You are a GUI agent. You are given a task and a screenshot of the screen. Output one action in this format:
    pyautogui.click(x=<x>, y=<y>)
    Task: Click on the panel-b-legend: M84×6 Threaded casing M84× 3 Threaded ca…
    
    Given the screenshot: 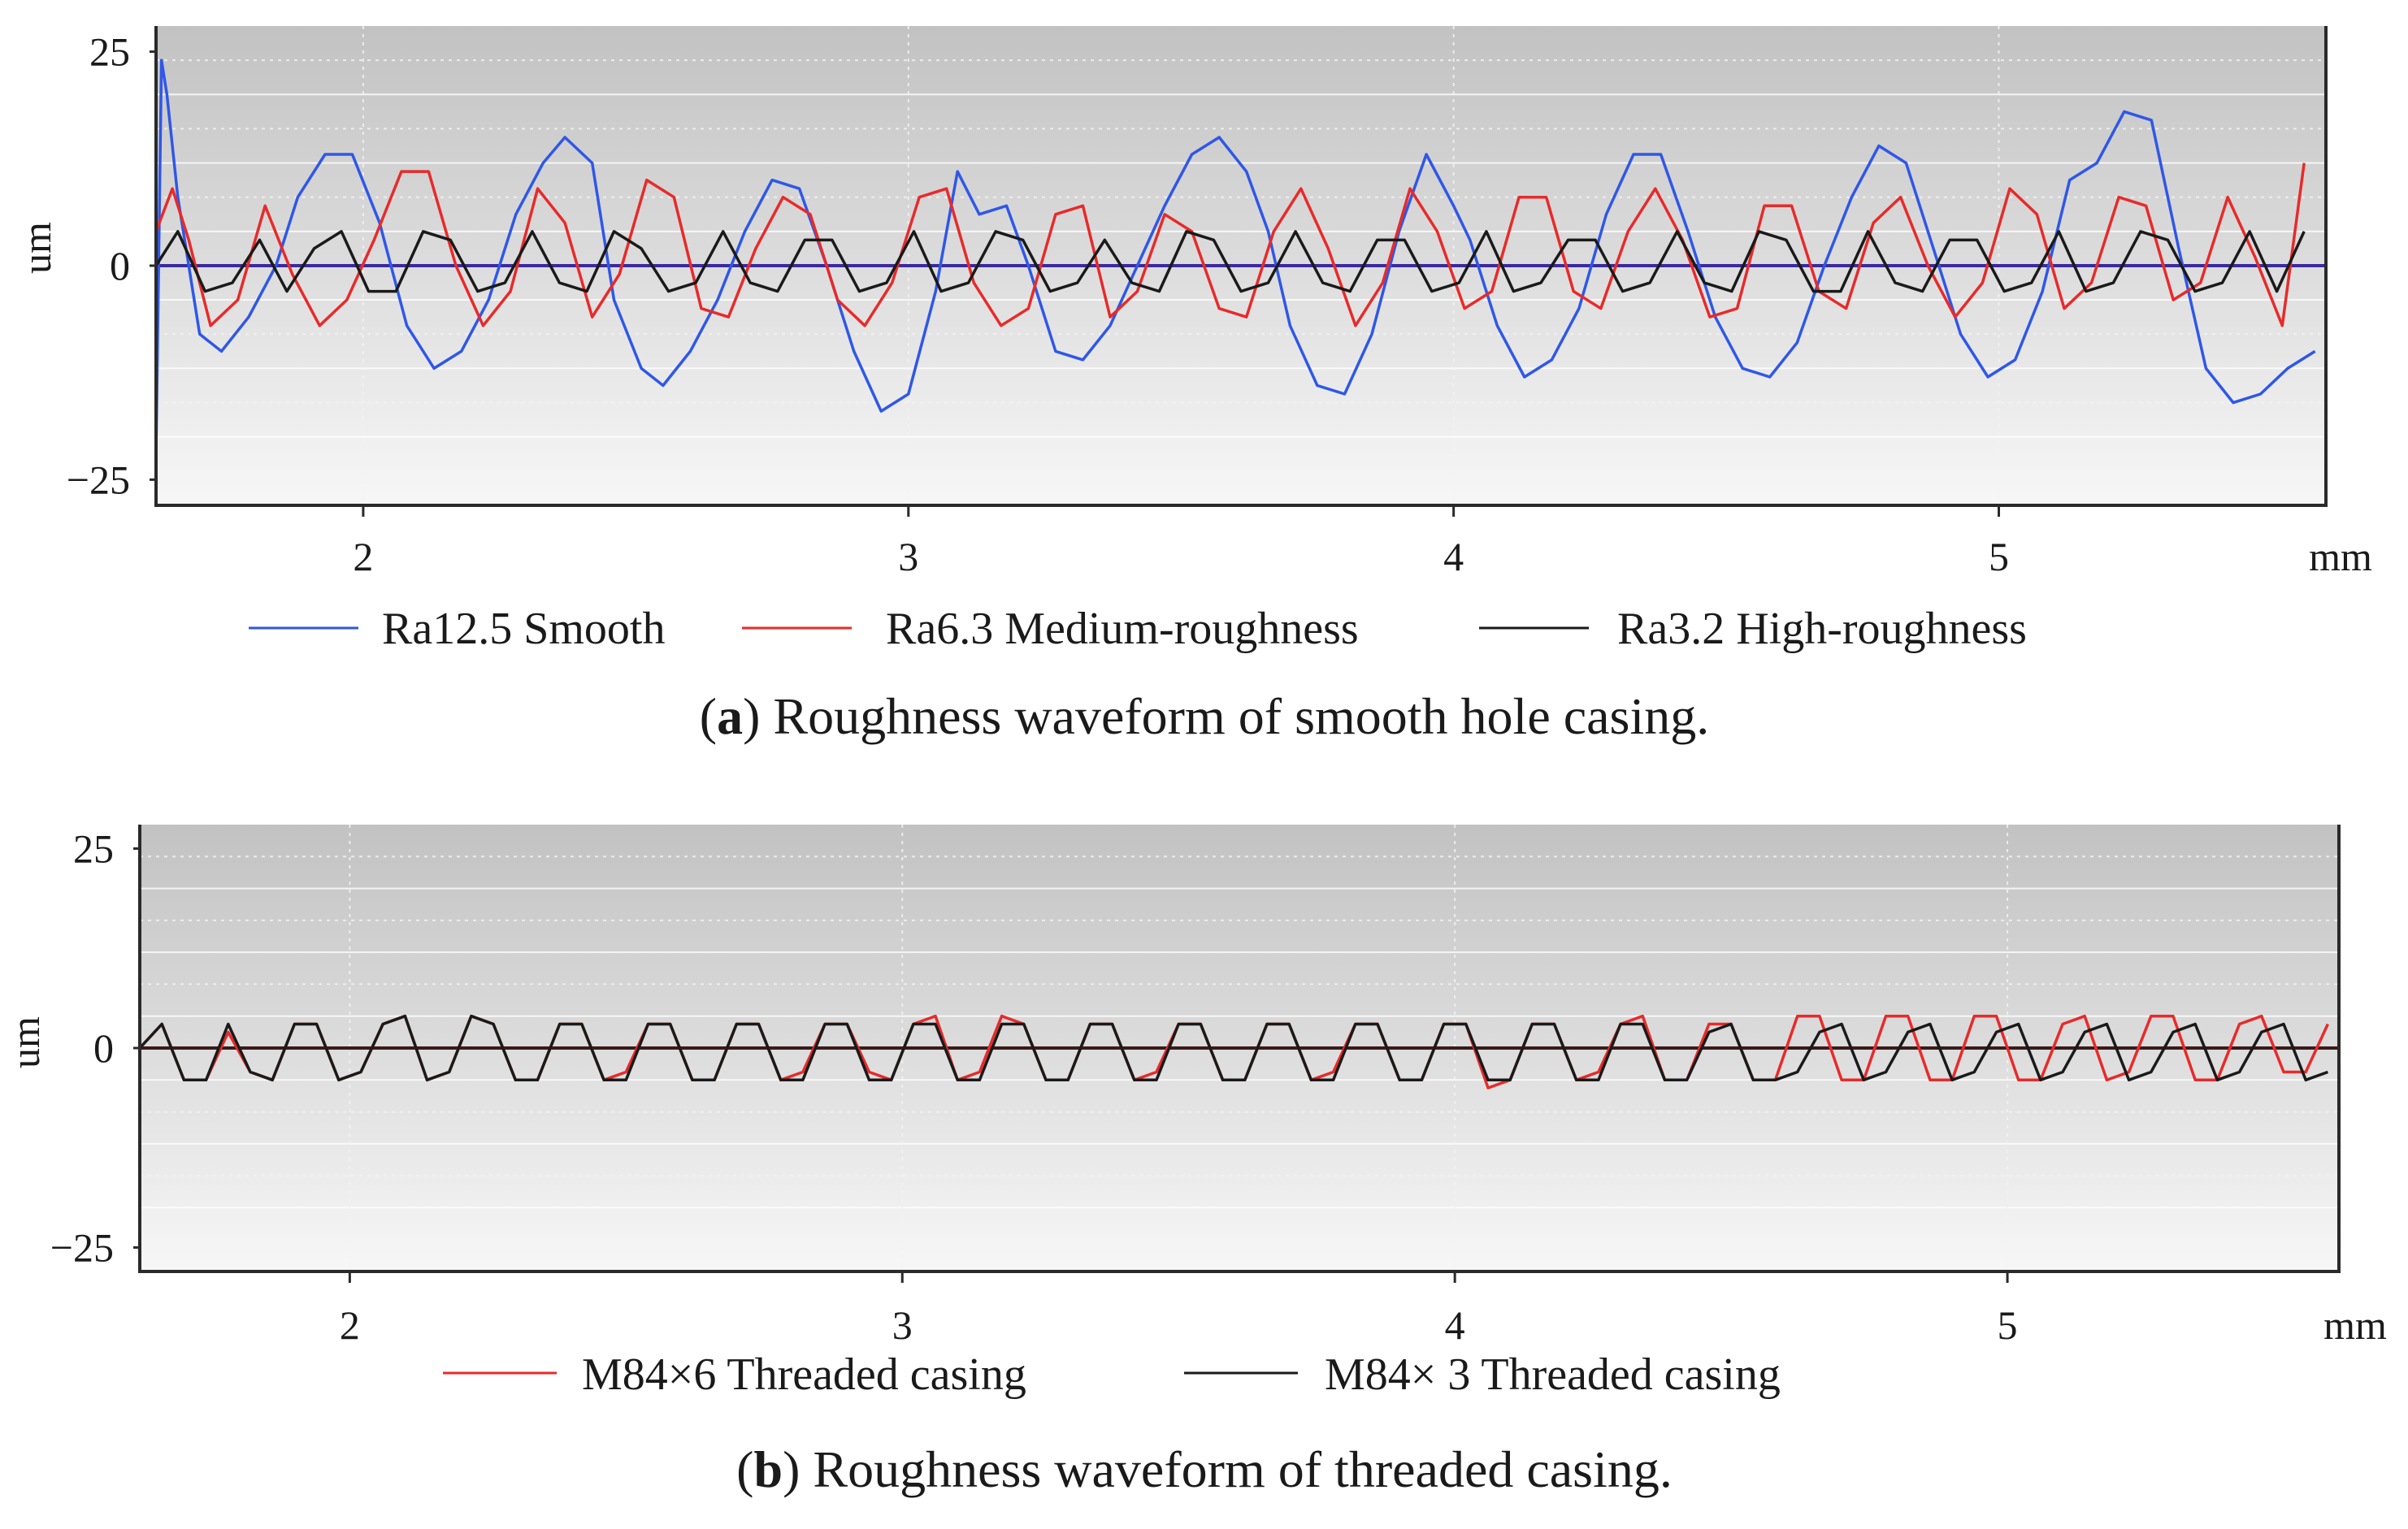 What is the action you would take?
    pyautogui.click(x=1112, y=1374)
    